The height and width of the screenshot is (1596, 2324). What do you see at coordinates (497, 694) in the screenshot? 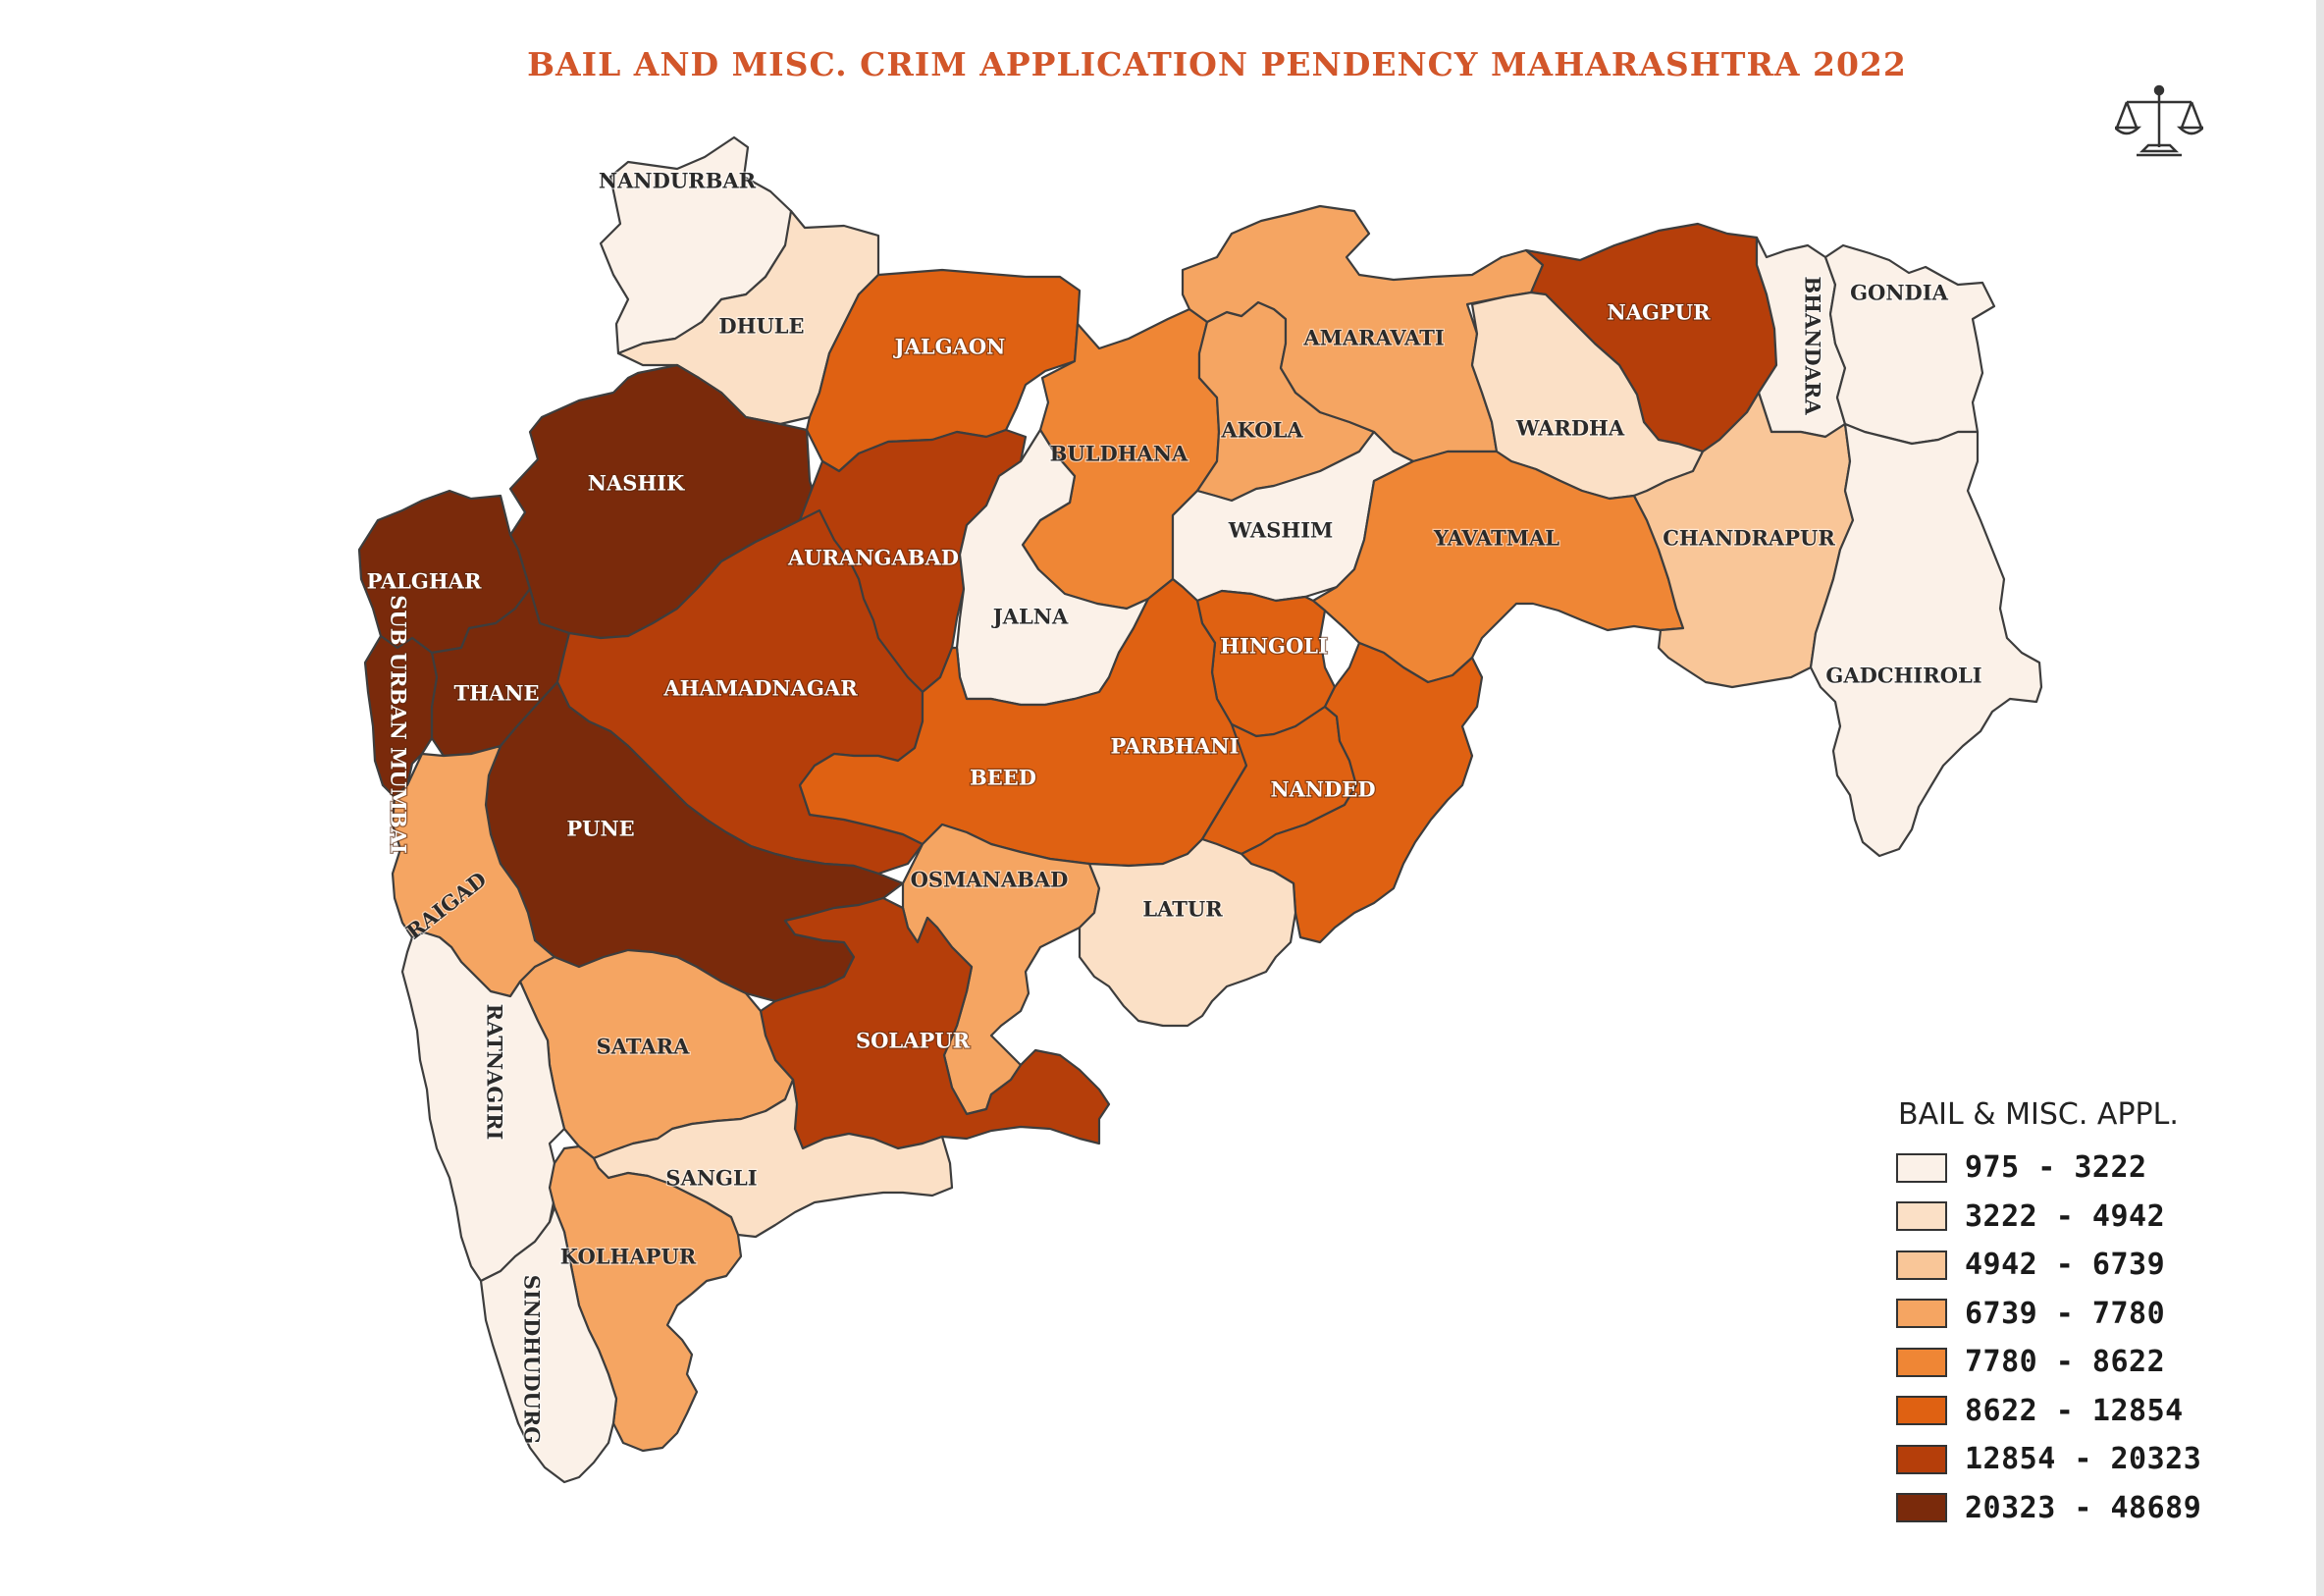
I see `district-label-thane: THANE` at bounding box center [497, 694].